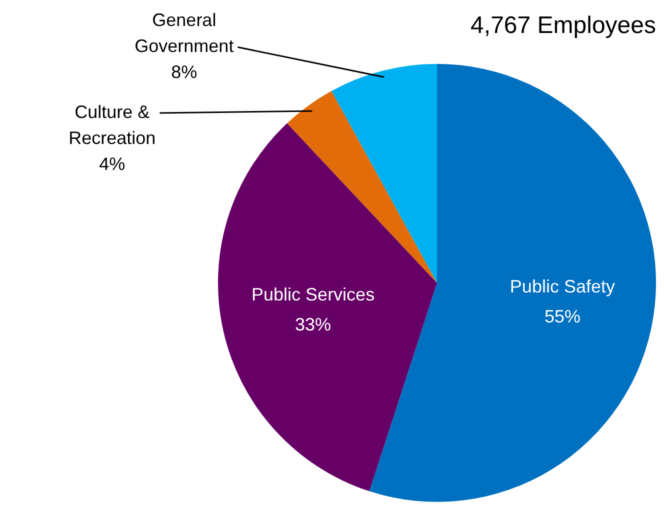  I want to click on slice-label: Public Safety, so click(562, 286).